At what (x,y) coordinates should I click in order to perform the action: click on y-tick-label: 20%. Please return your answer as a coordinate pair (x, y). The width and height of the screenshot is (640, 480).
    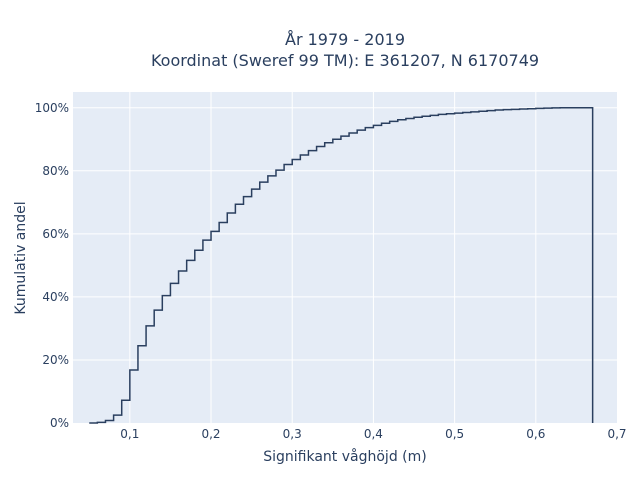
    Looking at the image, I should click on (55, 360).